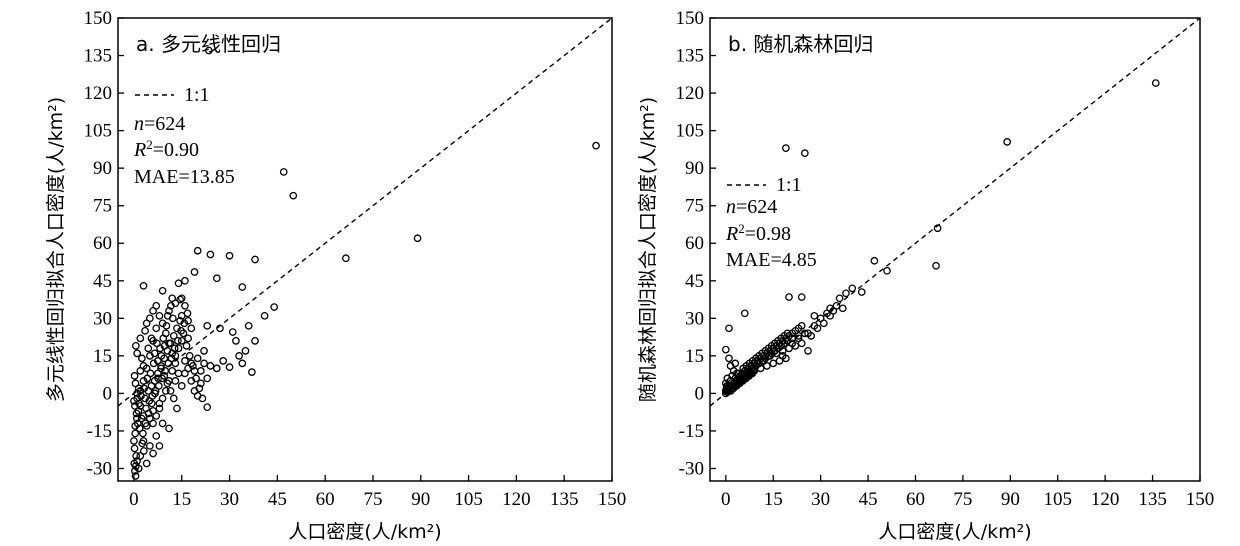 The image size is (1240, 546). I want to click on y-tick-label: 15, so click(102, 356).